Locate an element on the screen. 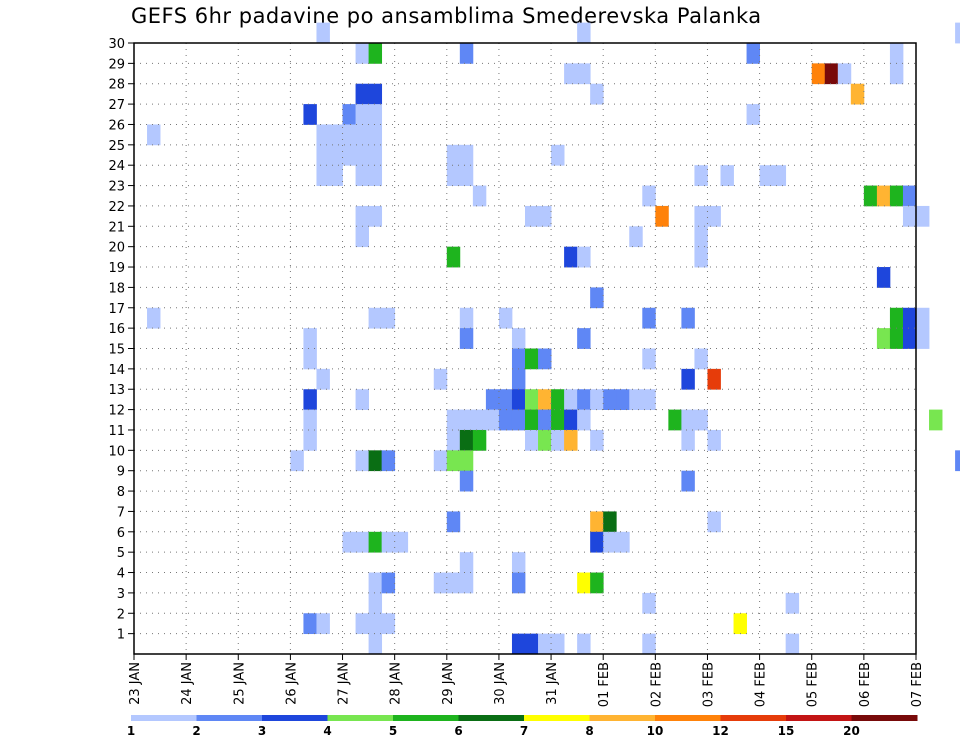  y-tick-label: 29 is located at coordinates (116, 64).